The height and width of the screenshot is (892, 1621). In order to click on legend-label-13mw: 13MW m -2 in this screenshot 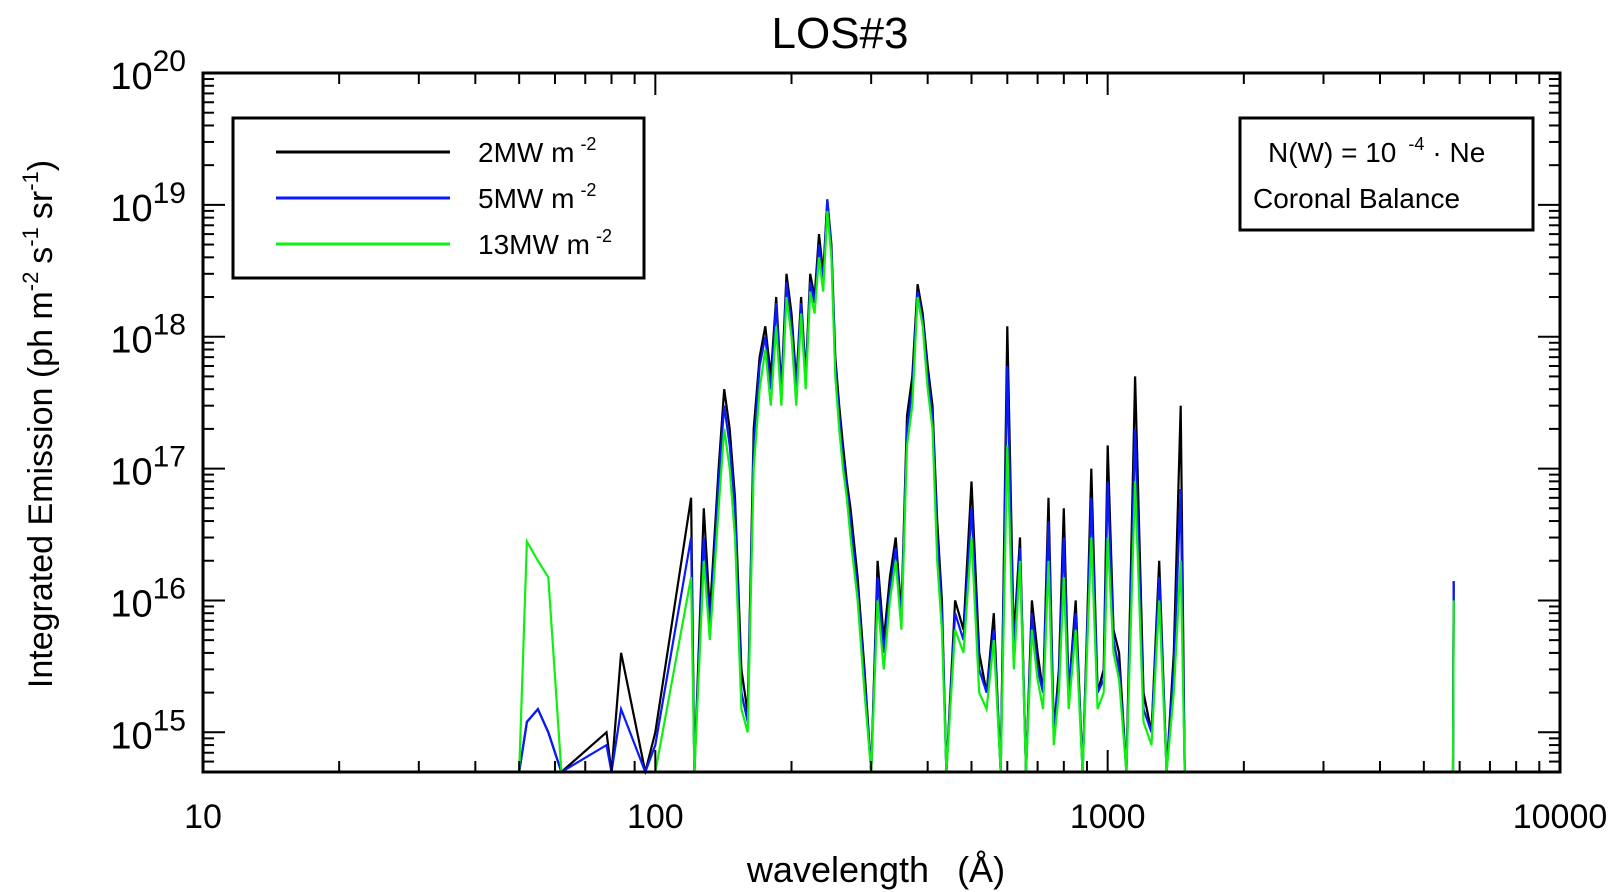, I will do `click(545, 243)`.